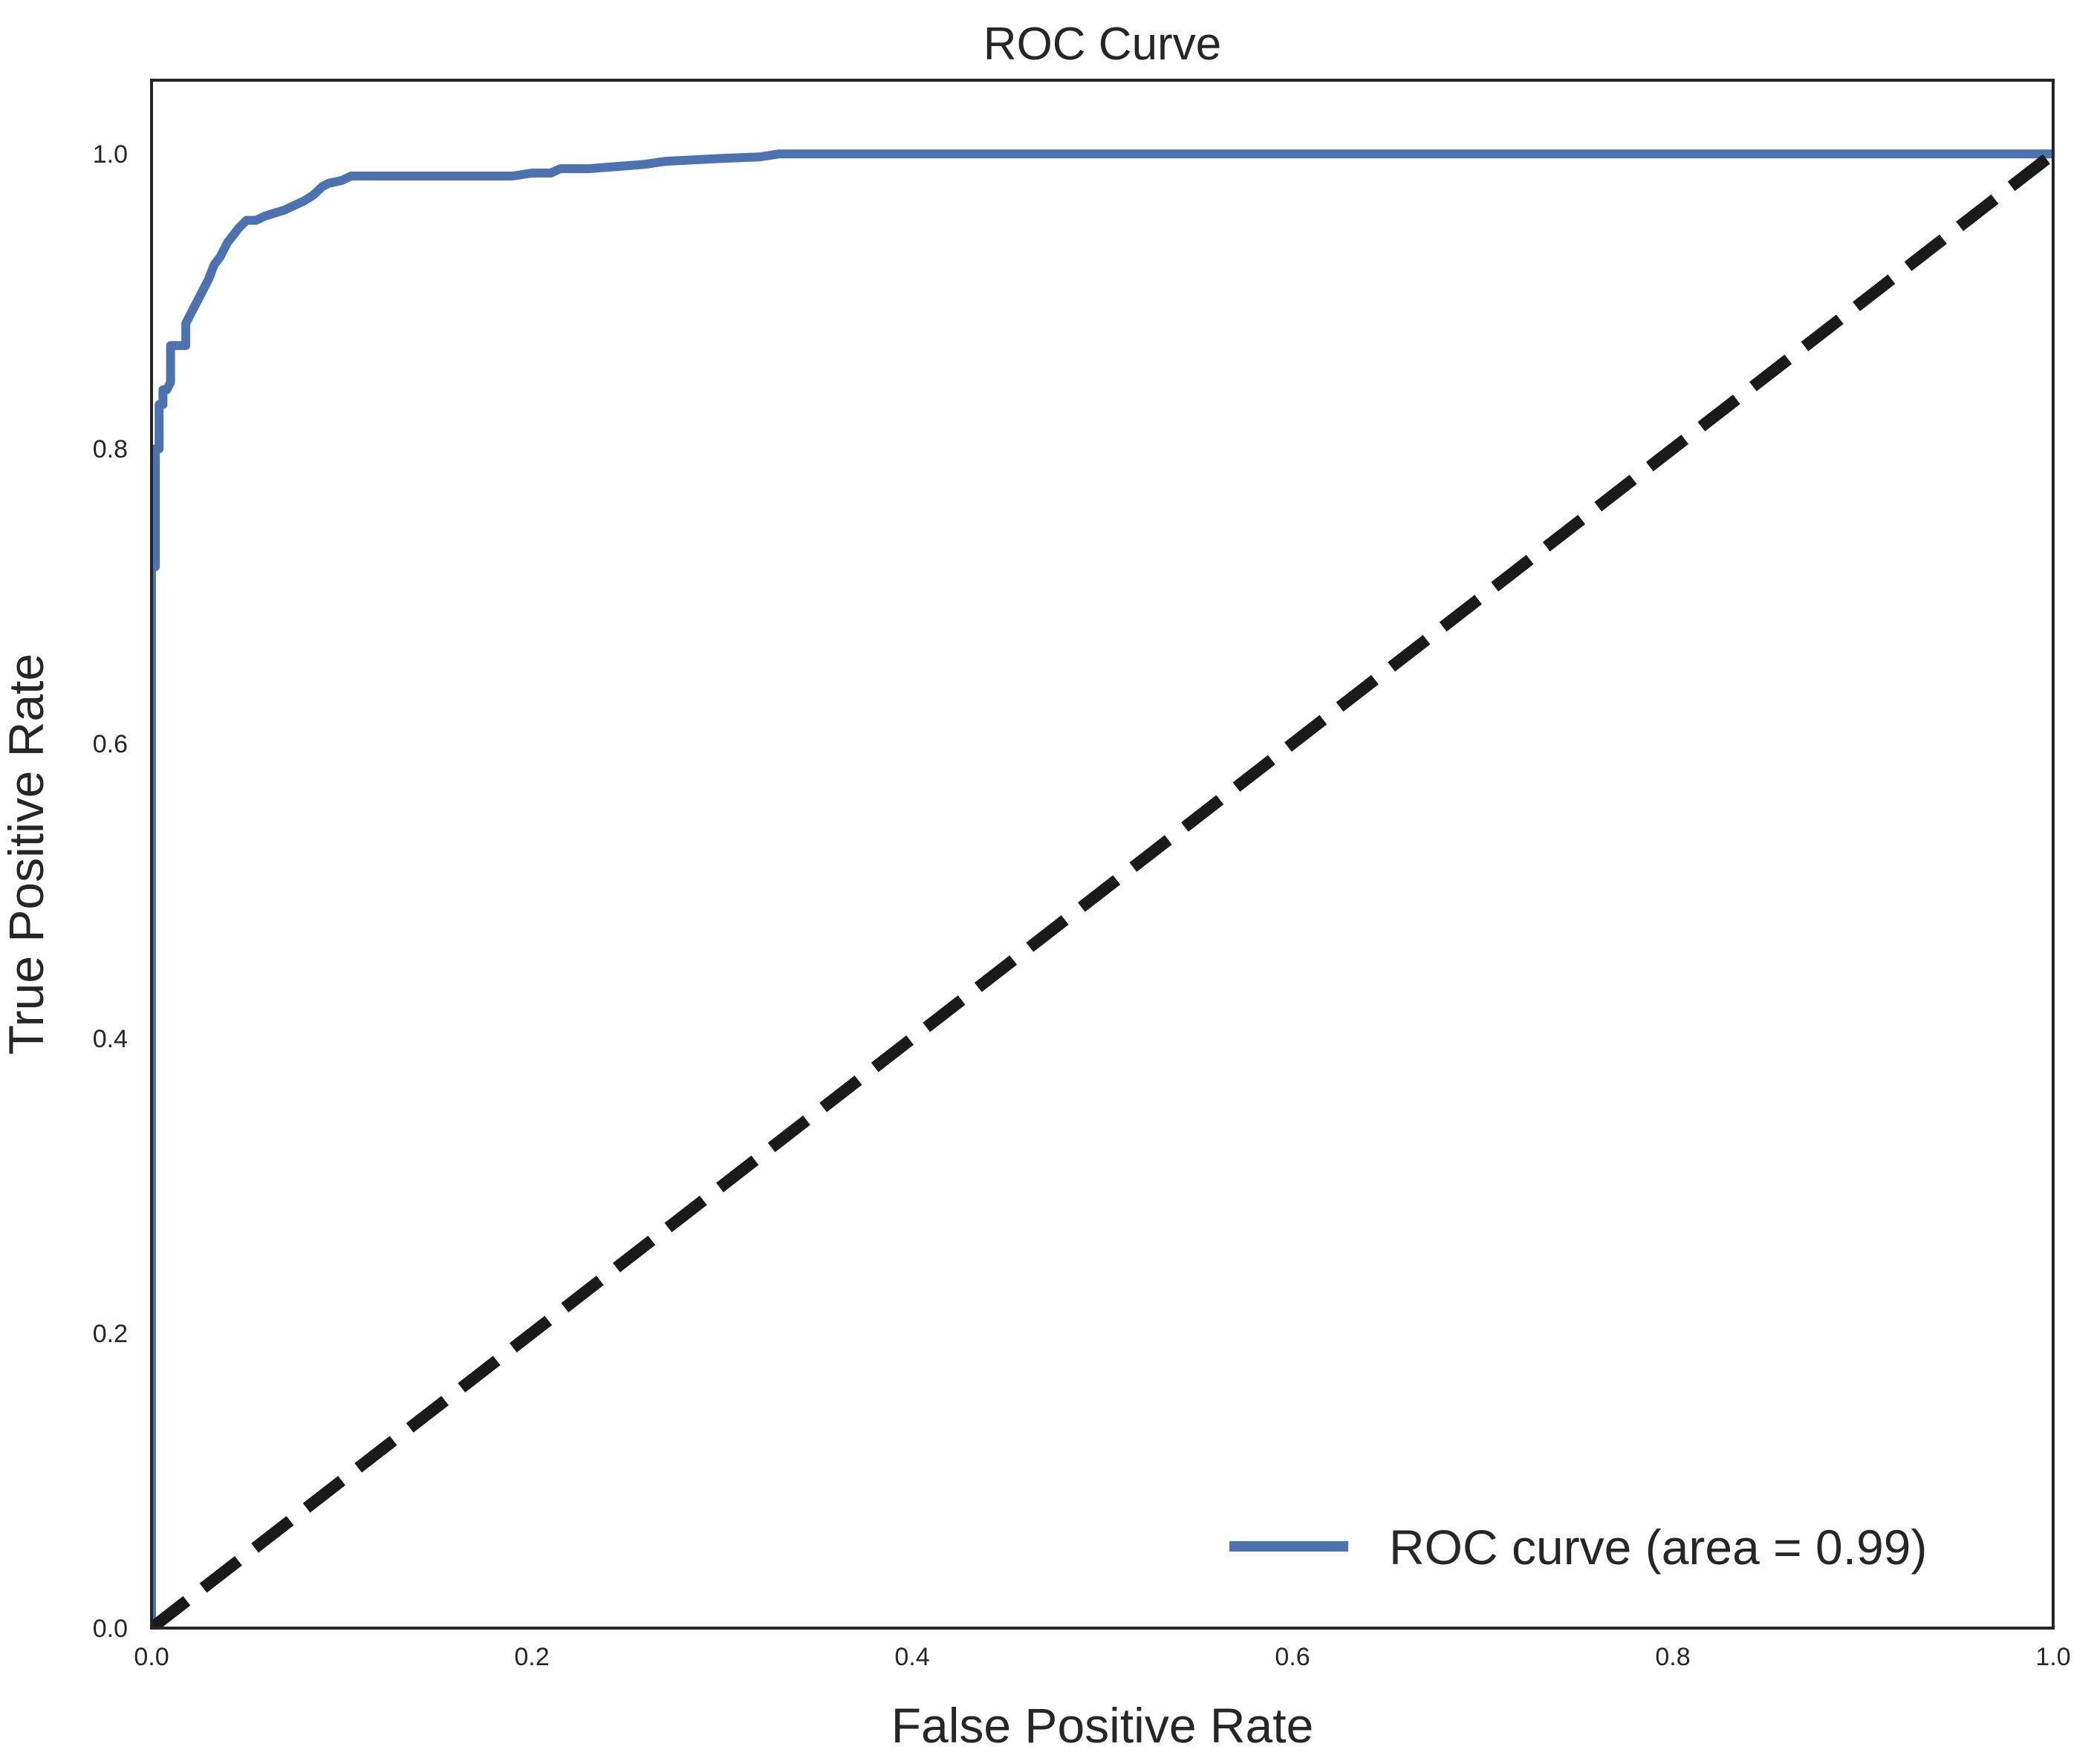 The width and height of the screenshot is (2094, 1764). I want to click on x-tick-label: 0.0, so click(151, 1657).